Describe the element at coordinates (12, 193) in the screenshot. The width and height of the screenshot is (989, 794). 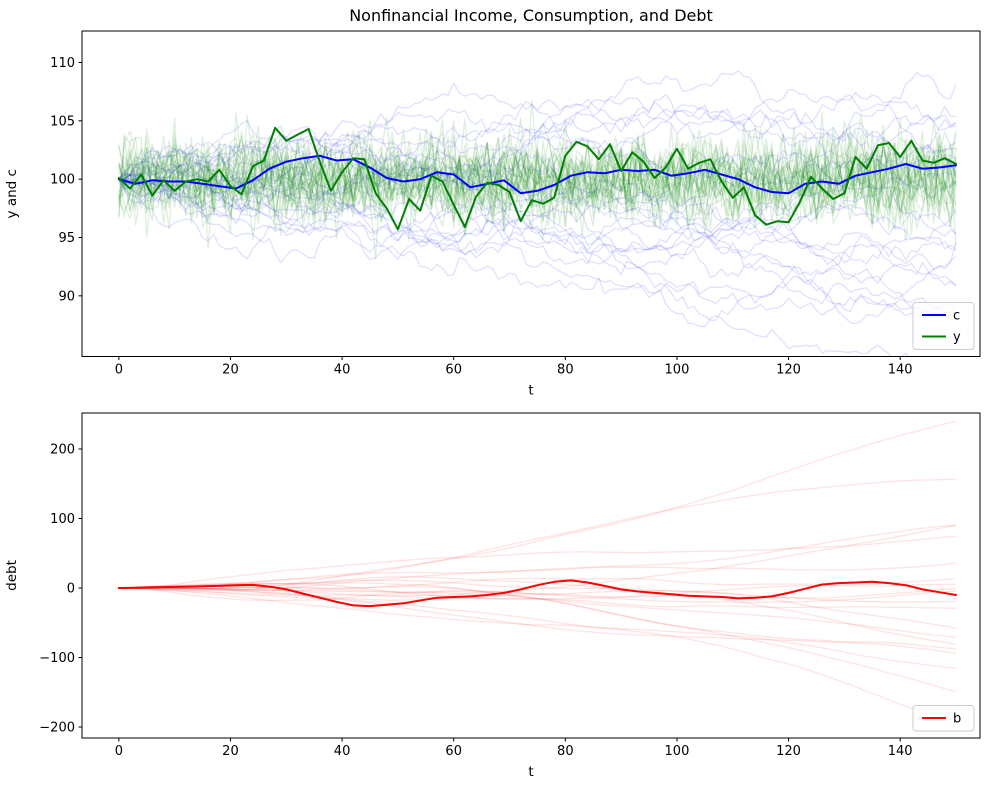
I see `y-axis-label: y and c` at that location.